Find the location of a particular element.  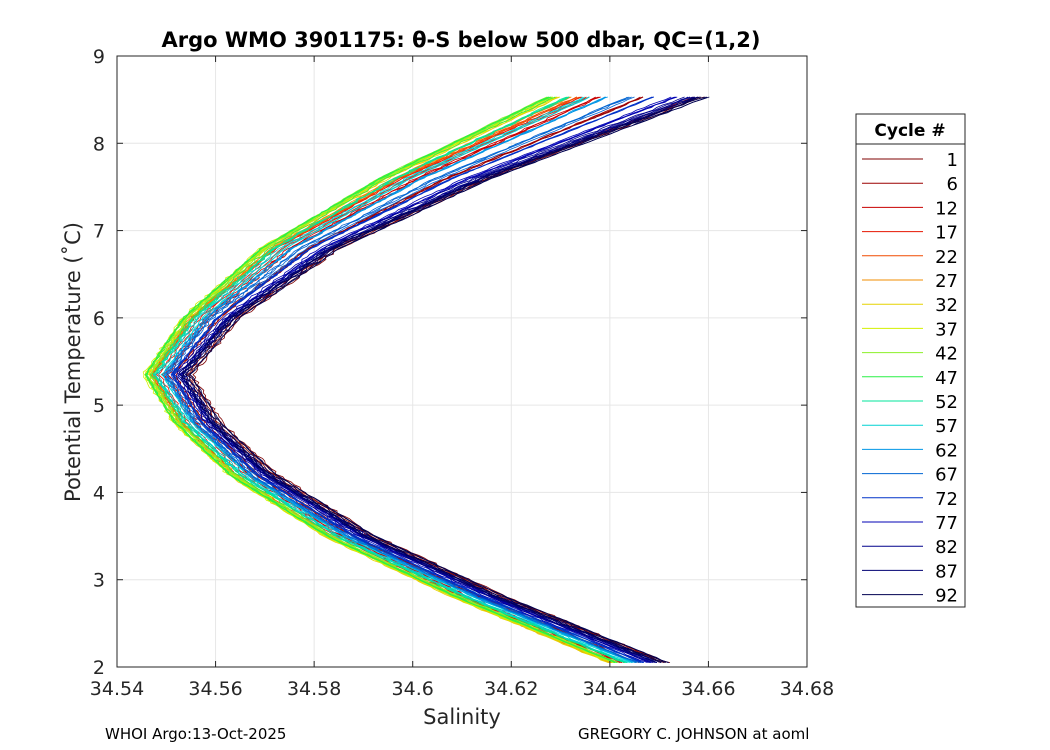

footer-left: WHOI Argo:13-Oct-2025 is located at coordinates (196, 734).